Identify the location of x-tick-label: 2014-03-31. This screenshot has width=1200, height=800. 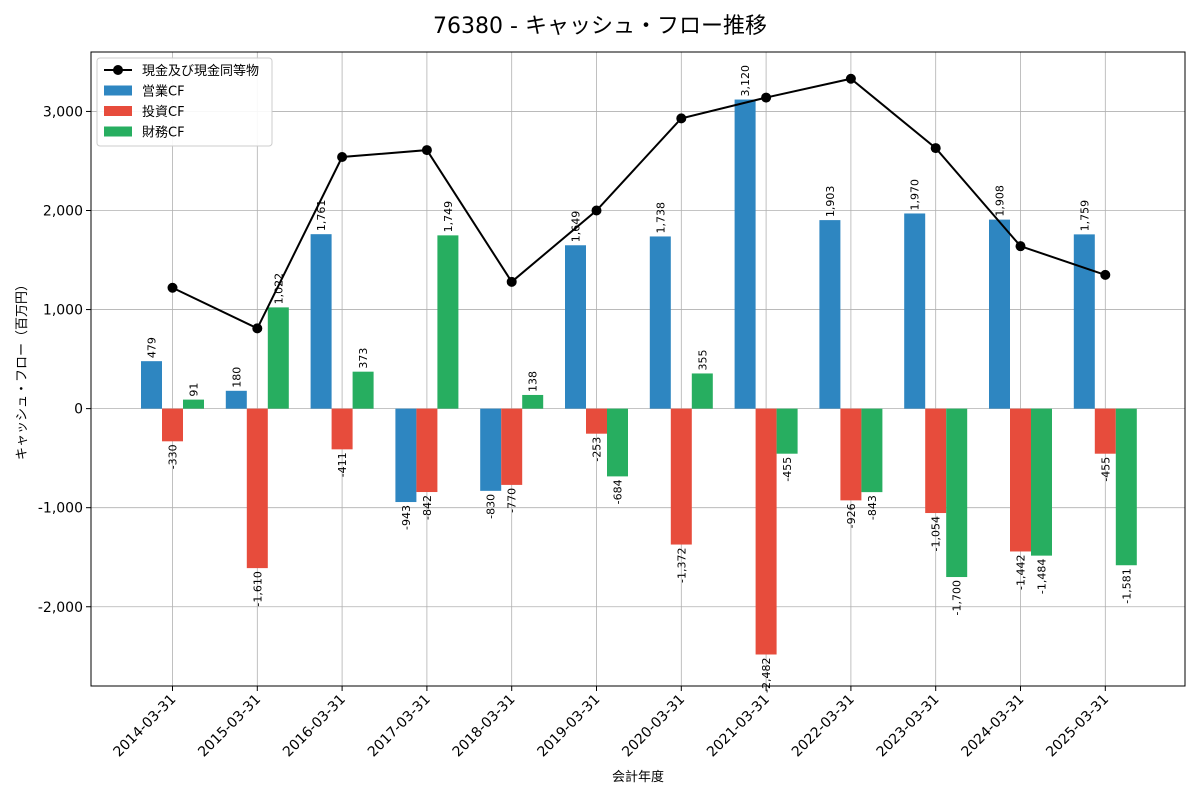
(144, 726).